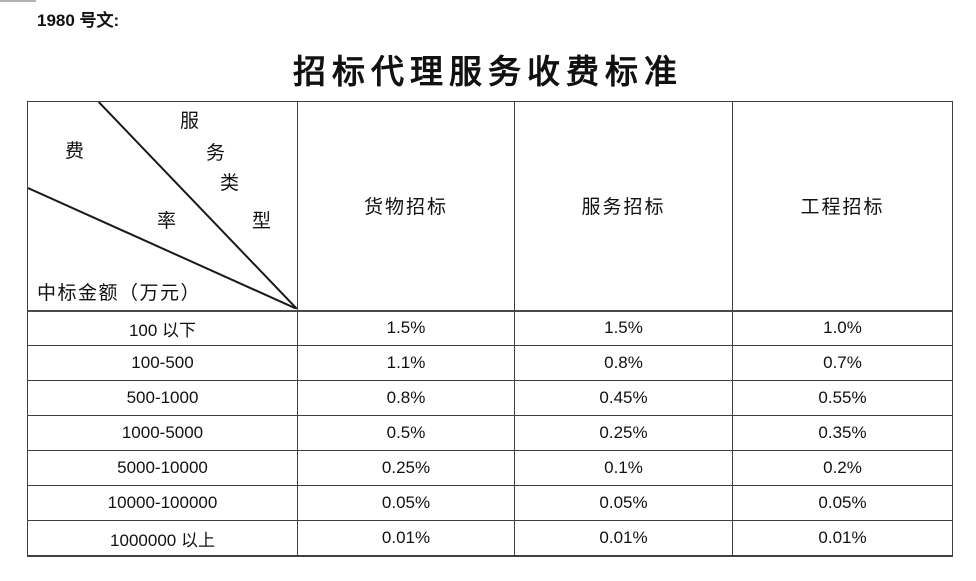  What do you see at coordinates (162, 433) in the screenshot?
I see `amount-range-cell: 1000-5000` at bounding box center [162, 433].